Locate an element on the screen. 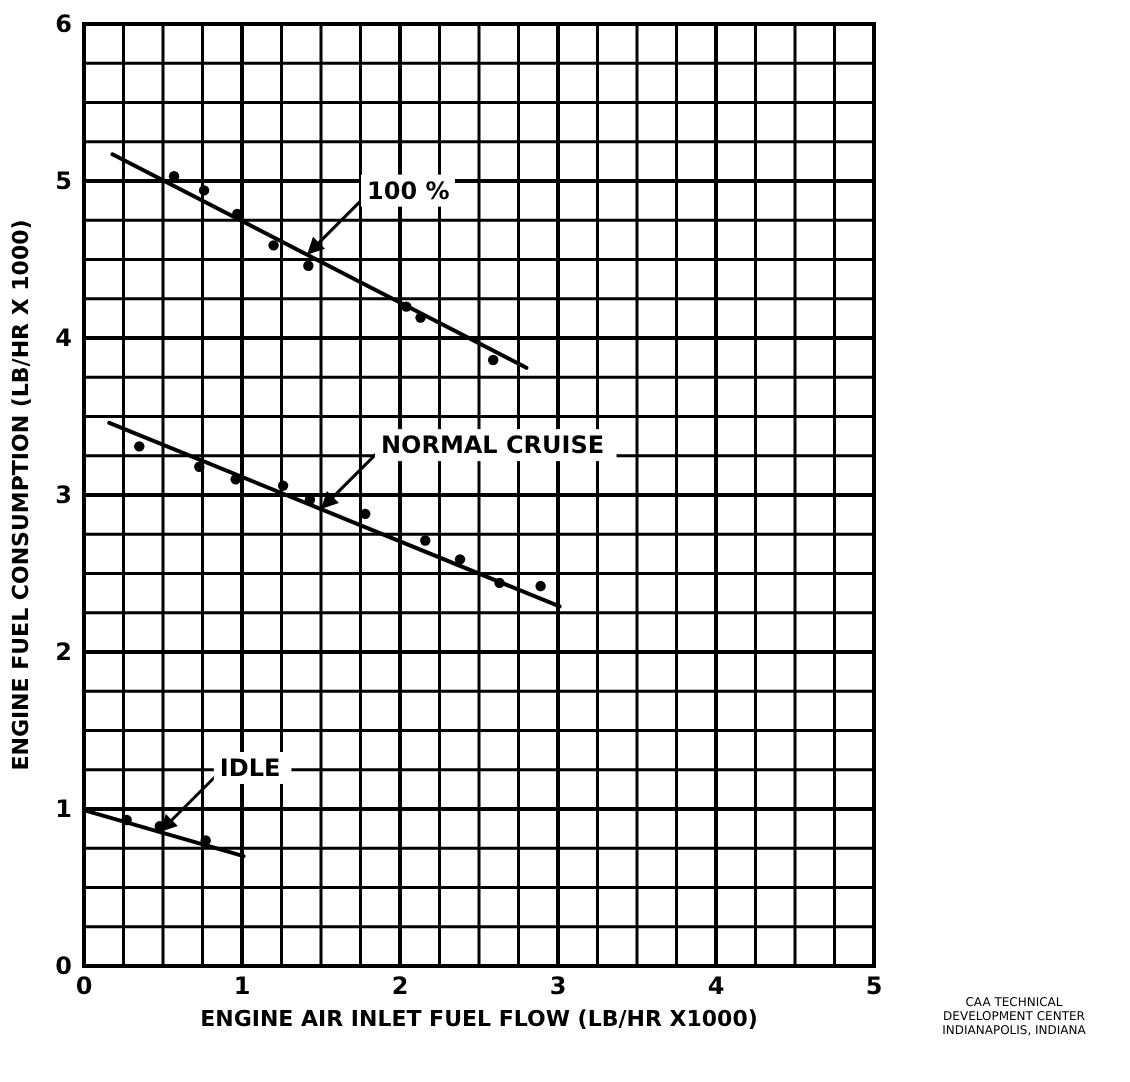 The width and height of the screenshot is (1130, 1082). x-tick-label: 2 is located at coordinates (400, 986).